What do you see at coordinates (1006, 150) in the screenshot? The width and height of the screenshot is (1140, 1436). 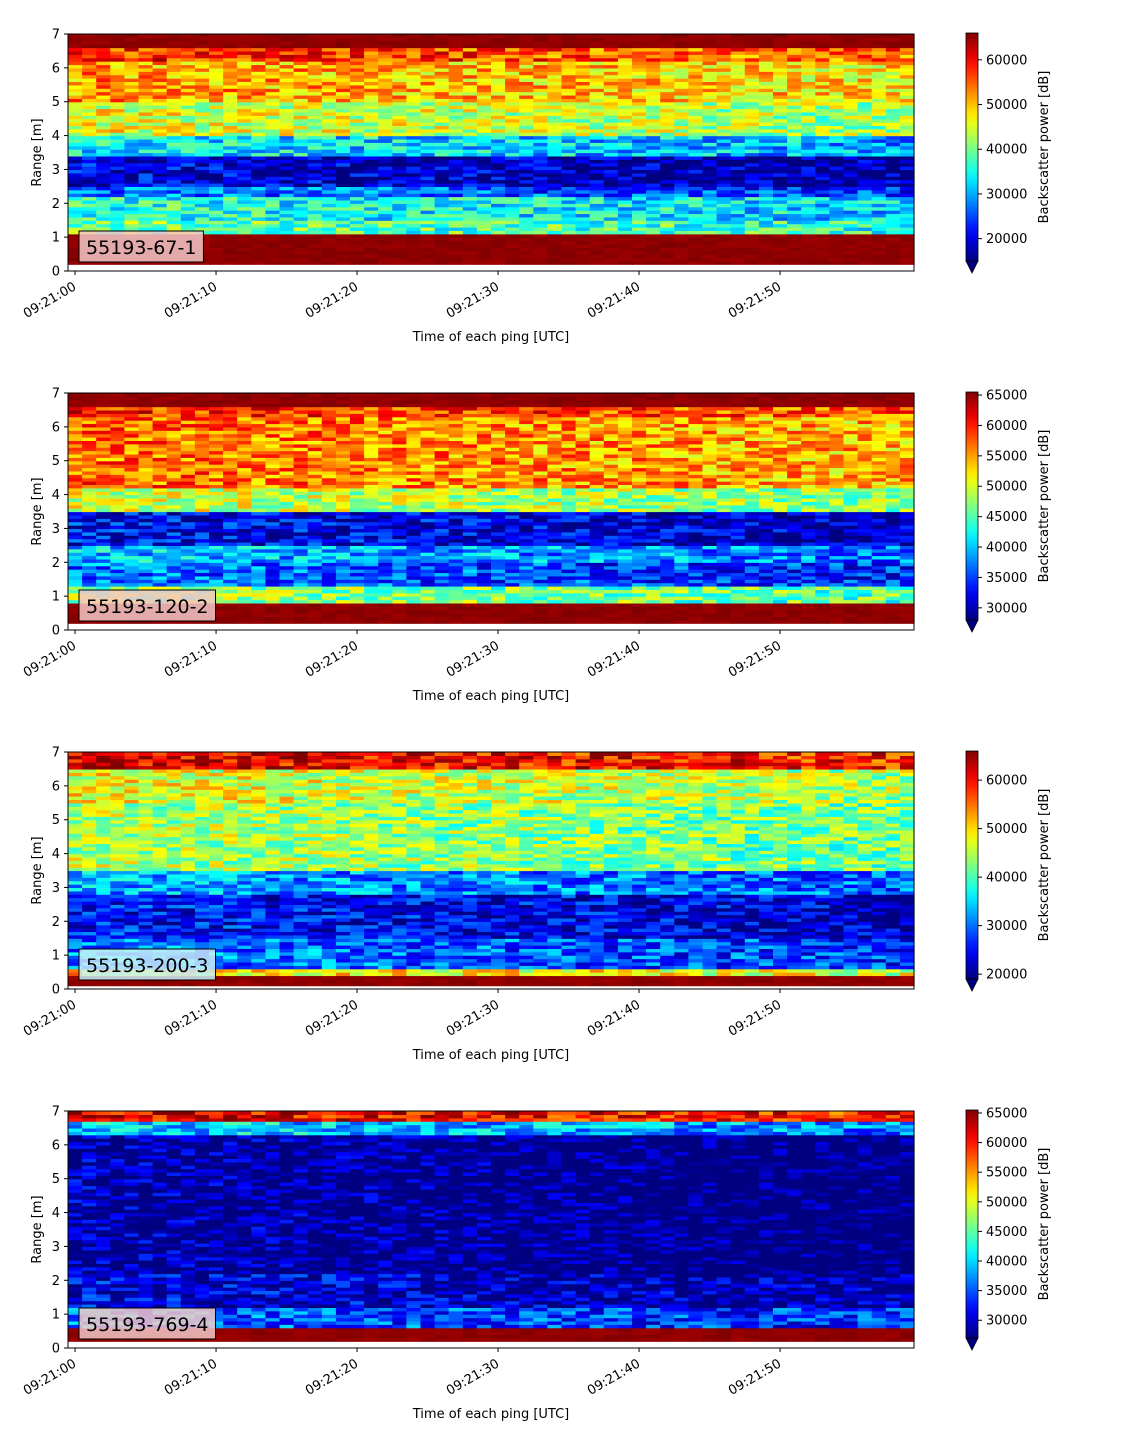 I see `colorbar-tick-label: 40000` at bounding box center [1006, 150].